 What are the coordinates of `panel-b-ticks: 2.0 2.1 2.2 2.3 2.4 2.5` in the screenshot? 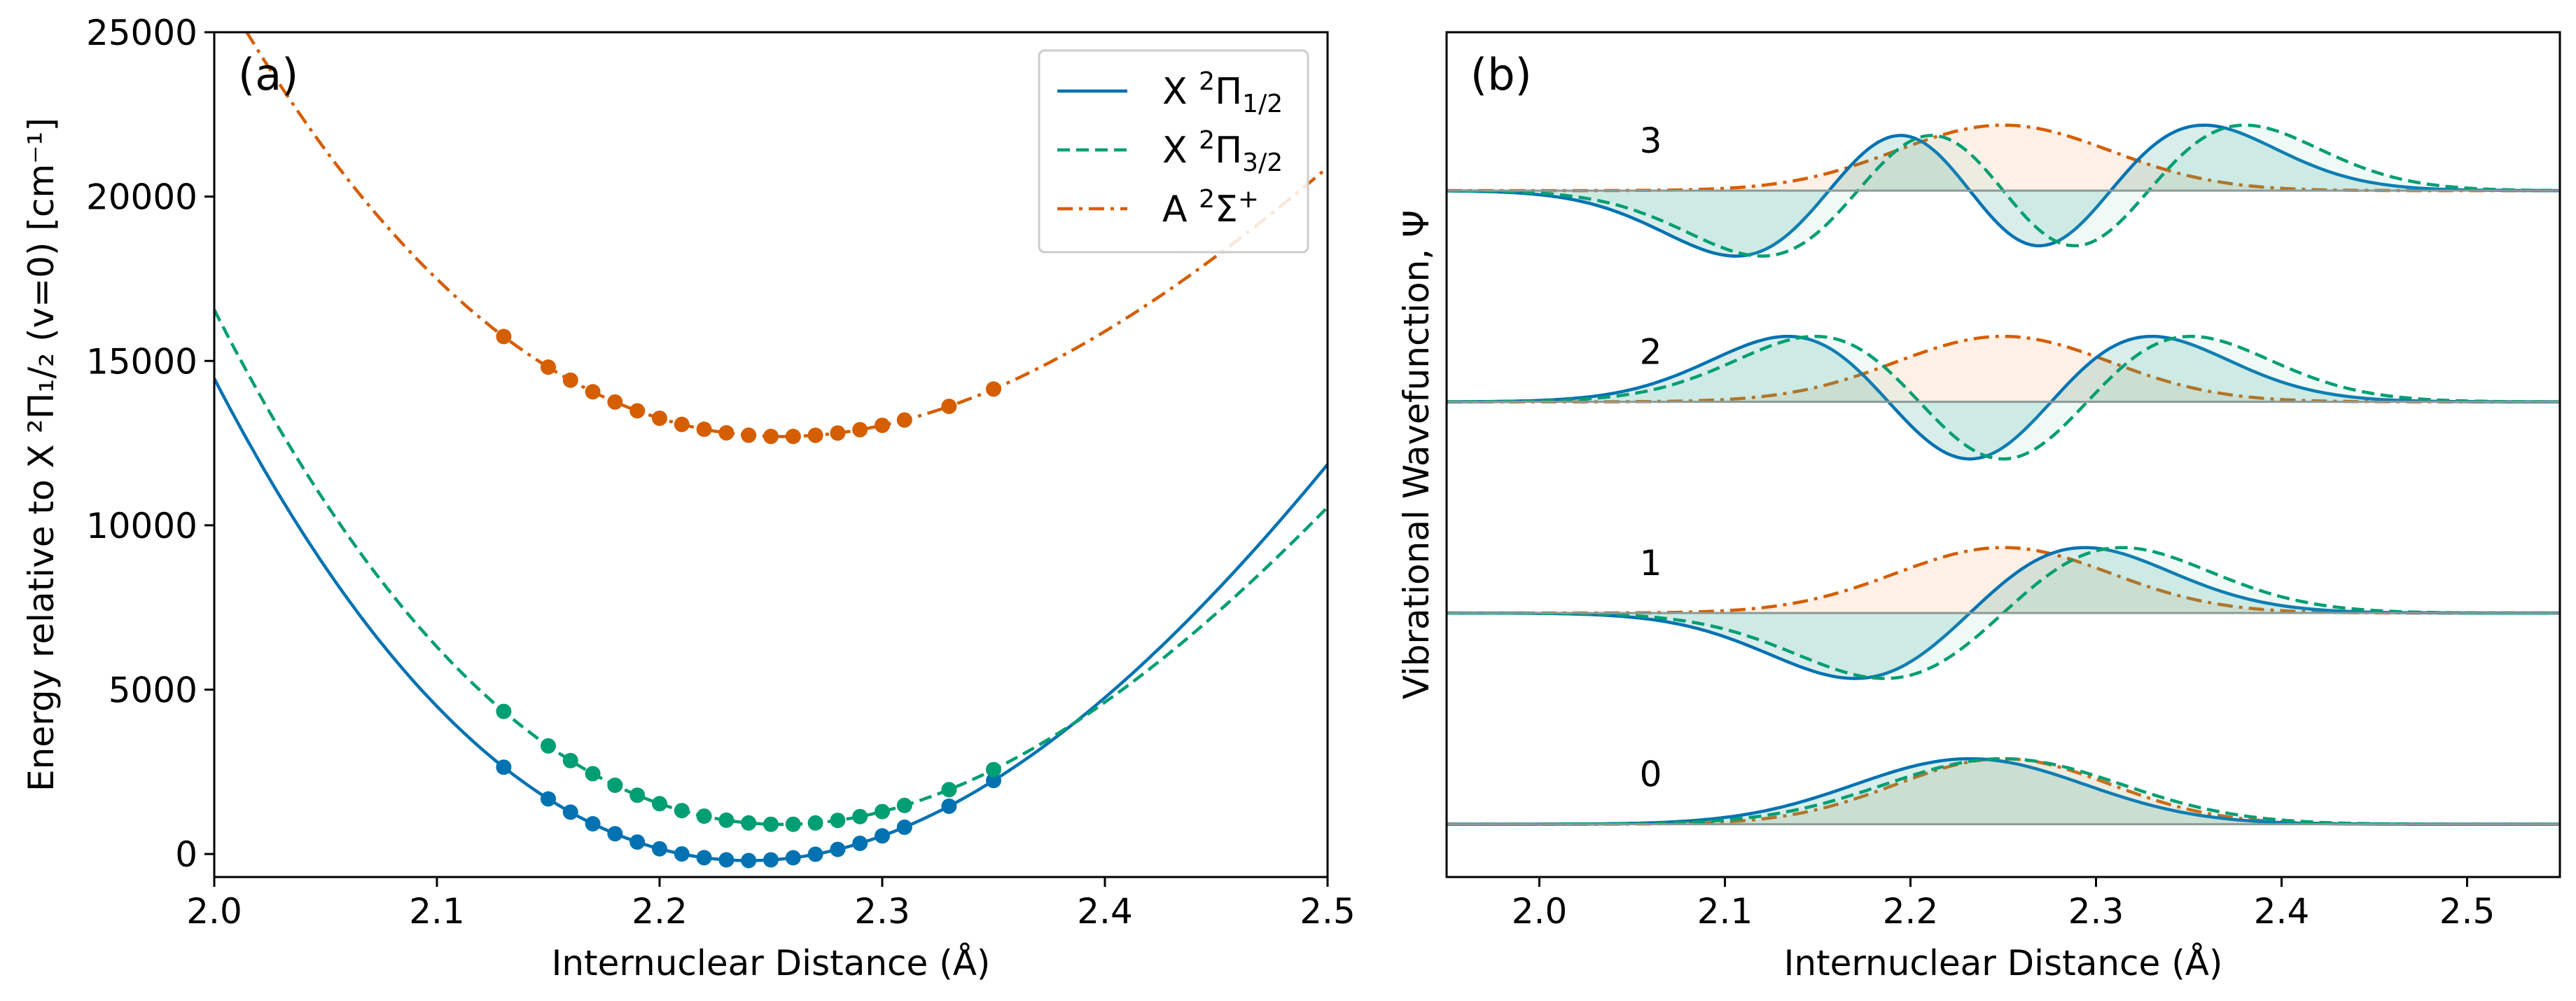 It's located at (2003, 904).